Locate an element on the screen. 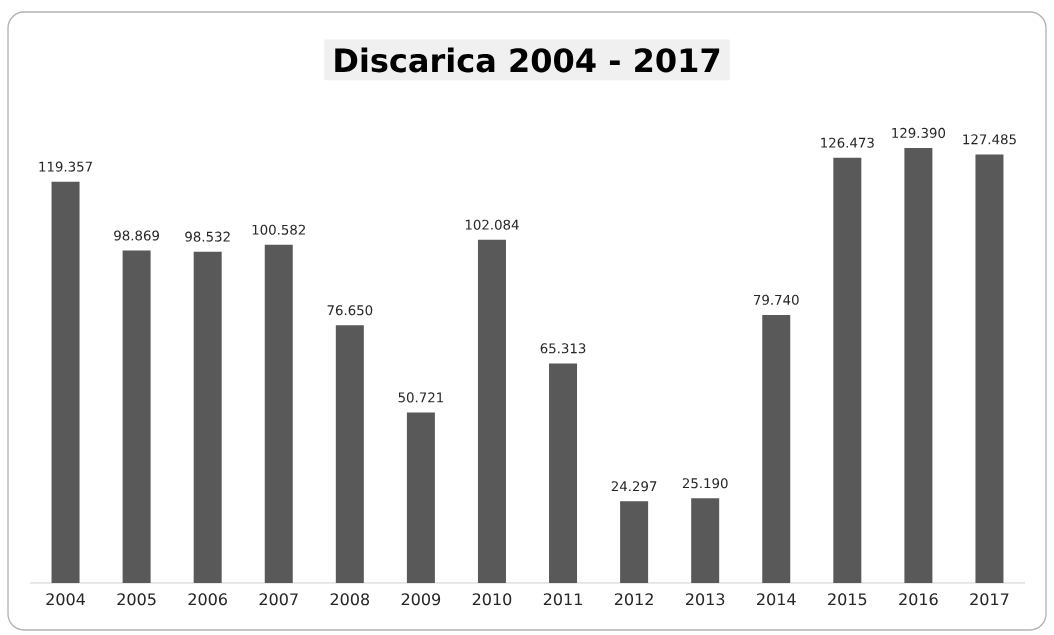 This screenshot has height=635, width=1054. x-tick-label: 2007 is located at coordinates (278, 599).